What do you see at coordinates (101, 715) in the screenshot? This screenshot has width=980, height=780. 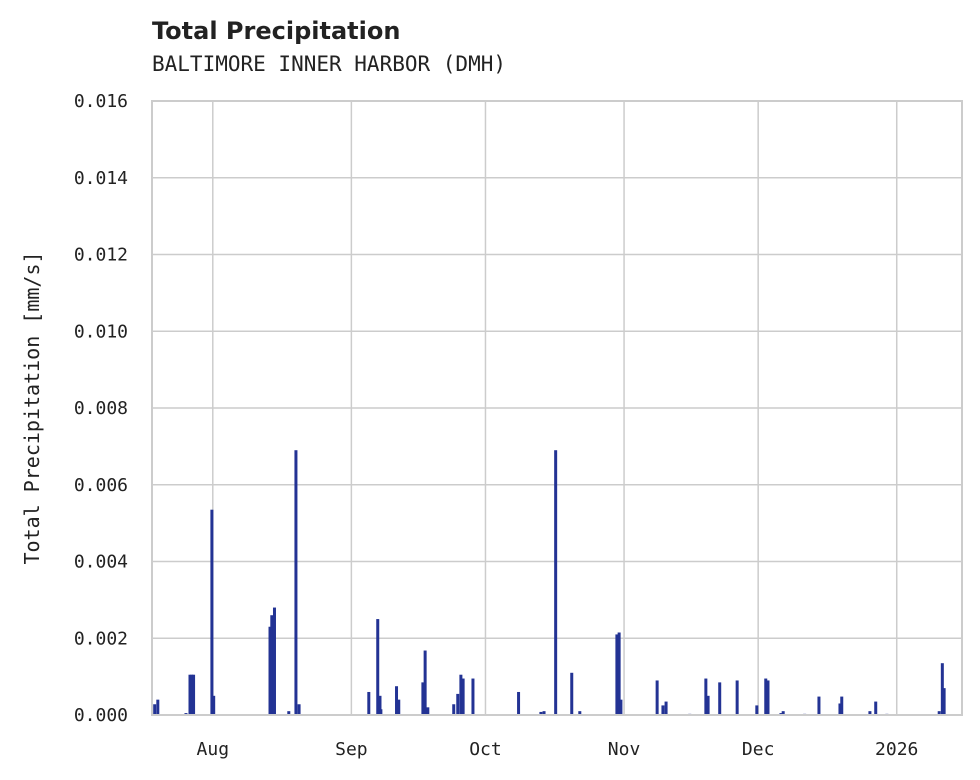 I see `y-tick-label: 0.000` at bounding box center [101, 715].